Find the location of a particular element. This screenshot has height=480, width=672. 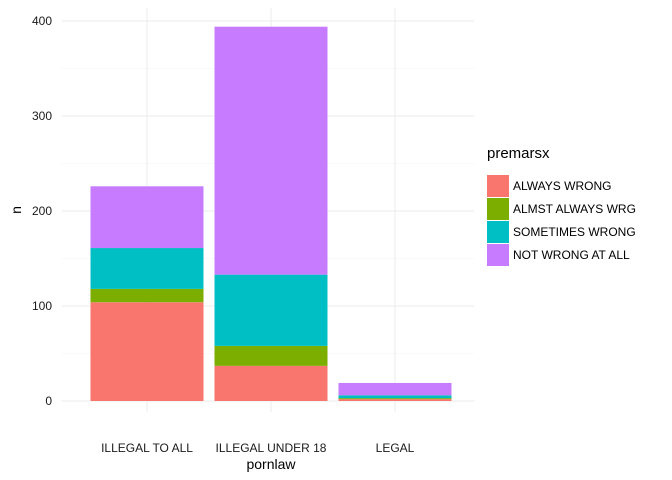

x-tick-label: LEGAL is located at coordinates (395, 448).